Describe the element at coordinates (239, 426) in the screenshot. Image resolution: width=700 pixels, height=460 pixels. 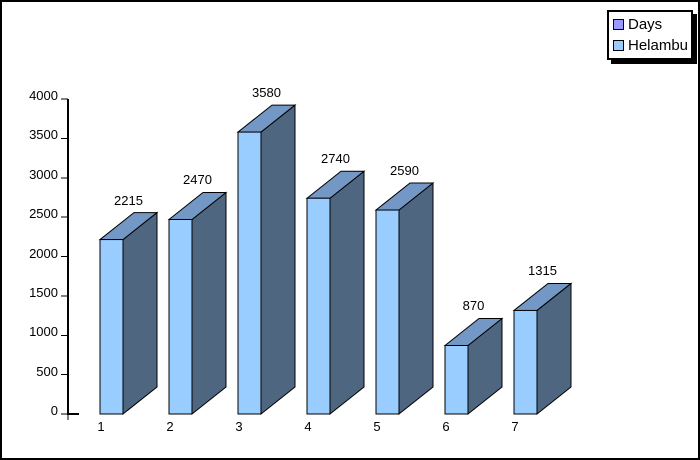
I see `category-label: 3` at that location.